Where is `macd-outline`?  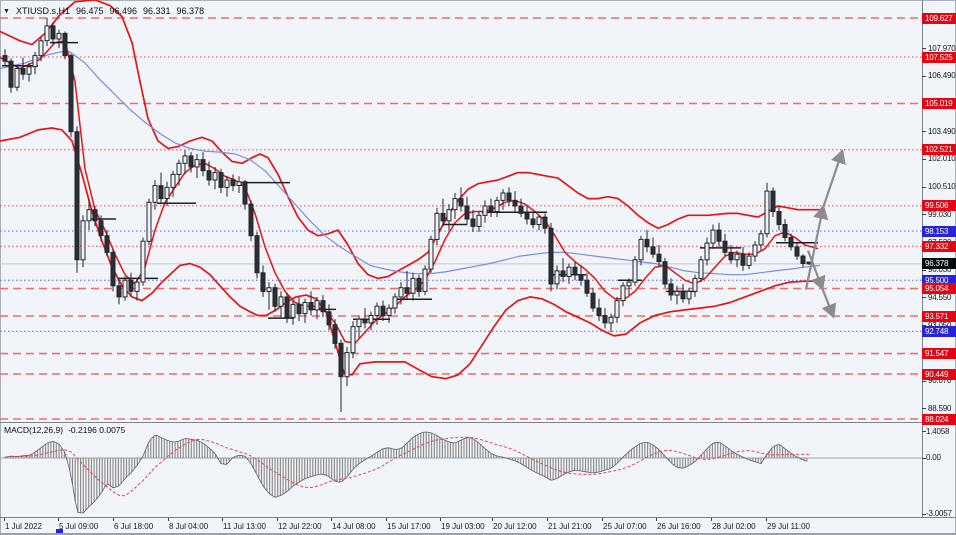
macd-outline is located at coordinates (406, 472).